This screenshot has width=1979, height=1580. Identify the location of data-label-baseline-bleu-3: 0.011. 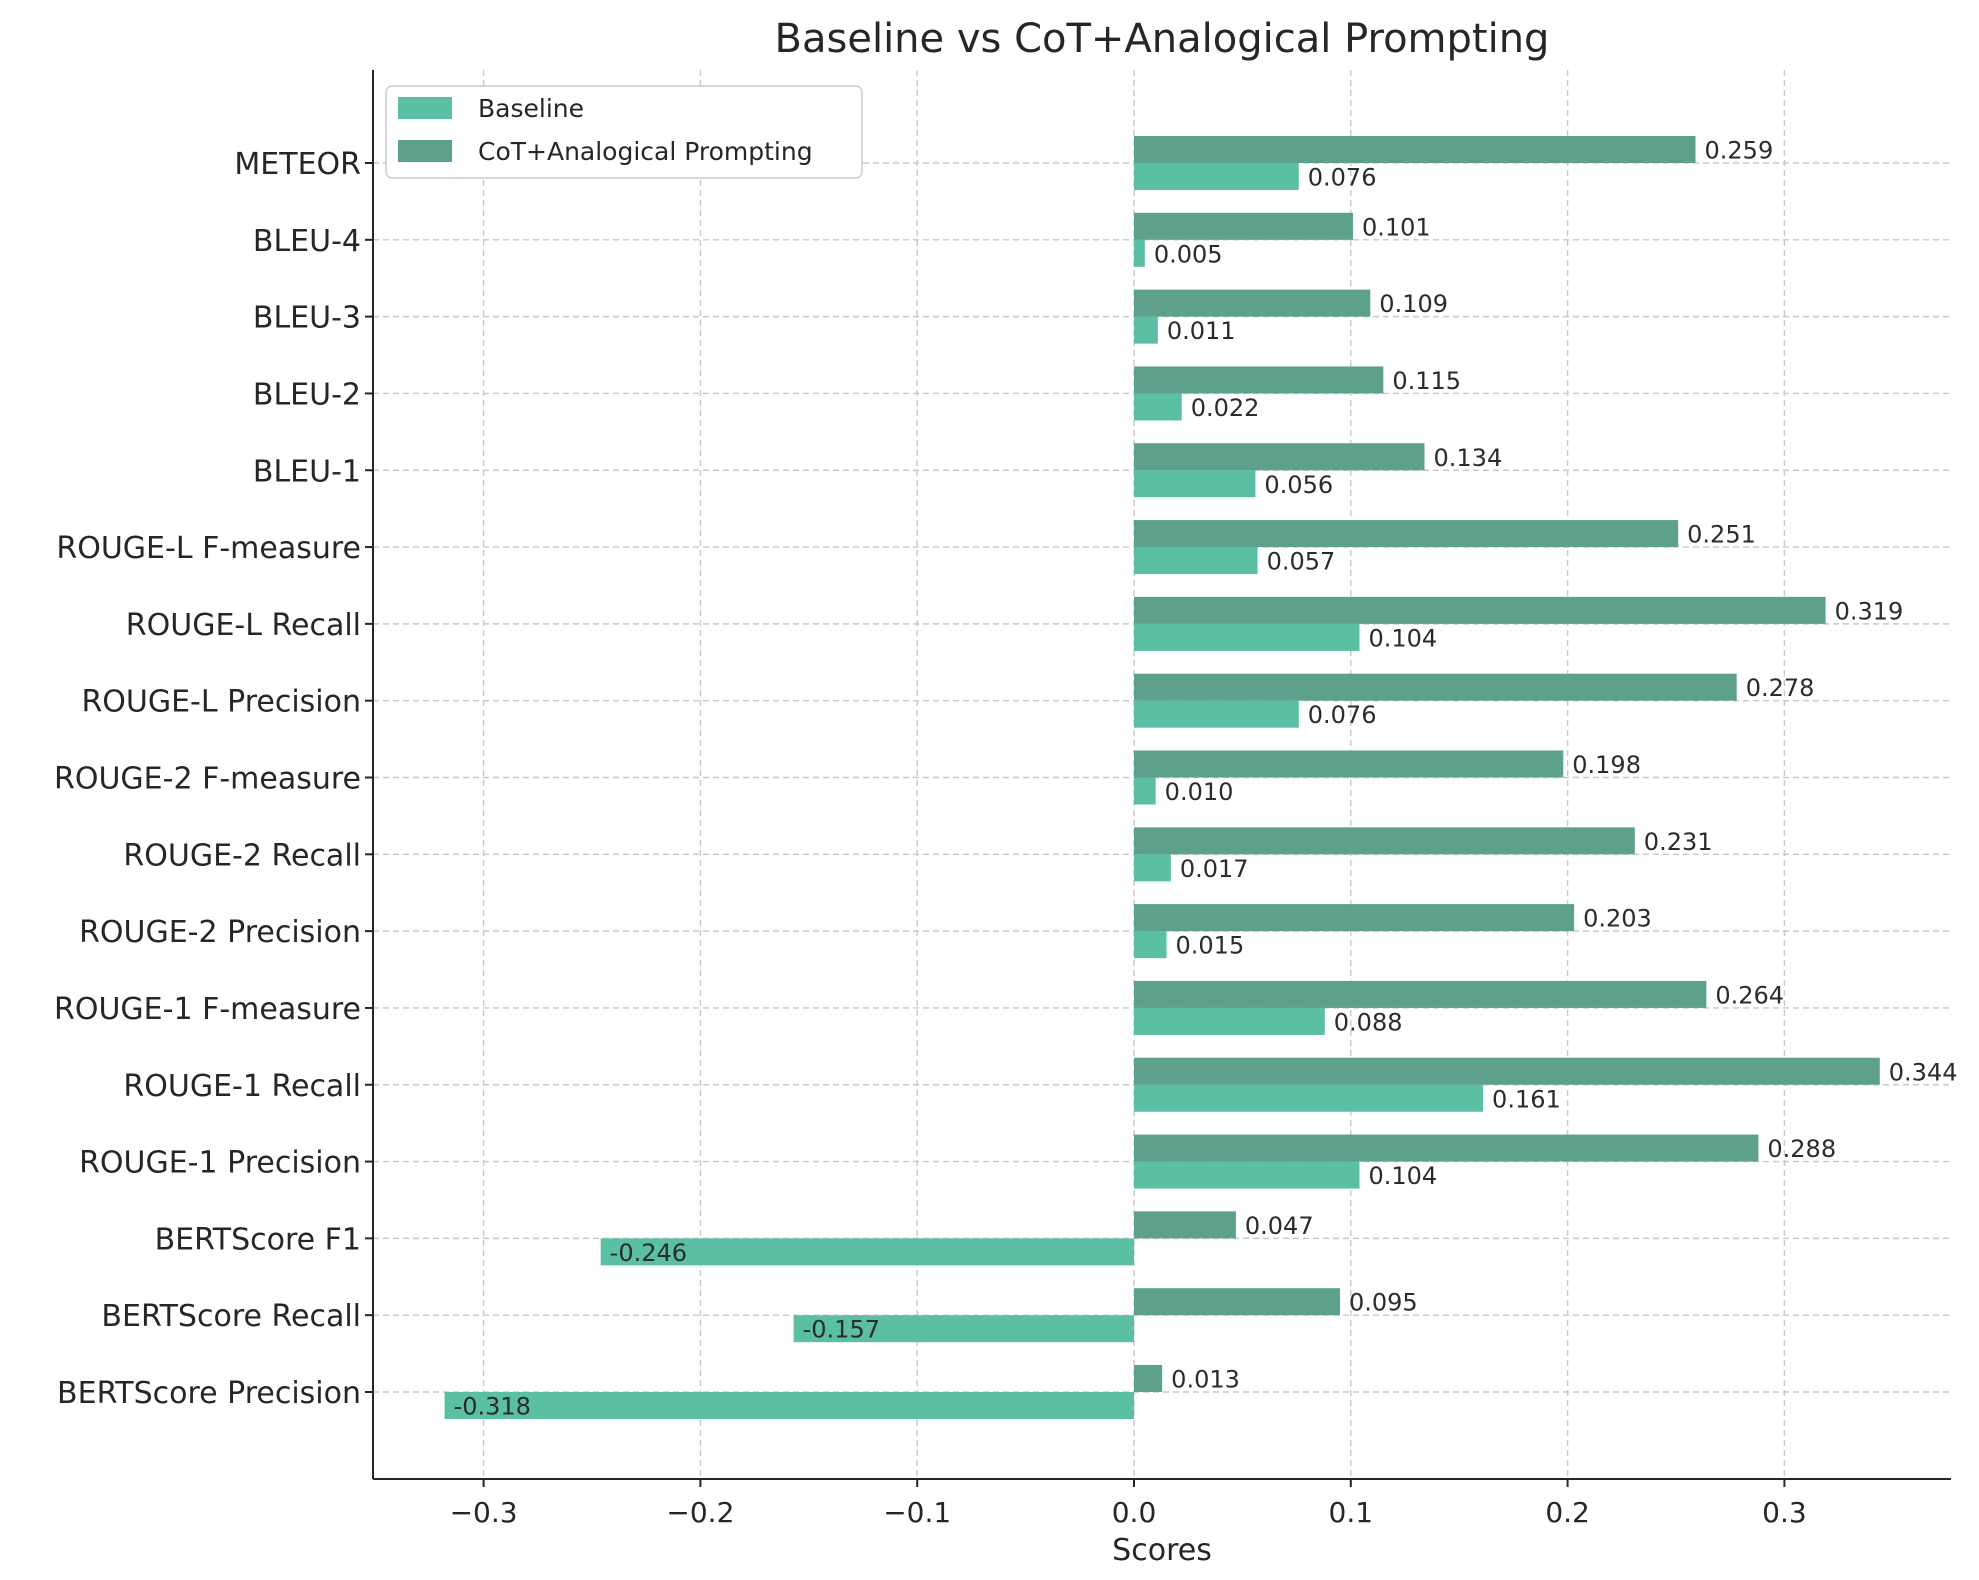
(1201, 331).